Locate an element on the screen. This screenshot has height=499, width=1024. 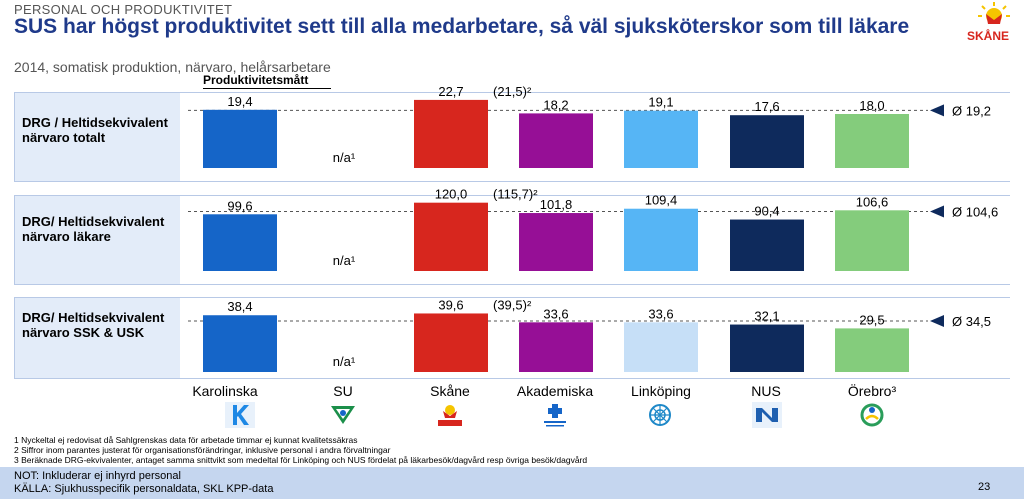
value-label-karolinska-row-1: 19,4 is located at coordinates (239, 101).